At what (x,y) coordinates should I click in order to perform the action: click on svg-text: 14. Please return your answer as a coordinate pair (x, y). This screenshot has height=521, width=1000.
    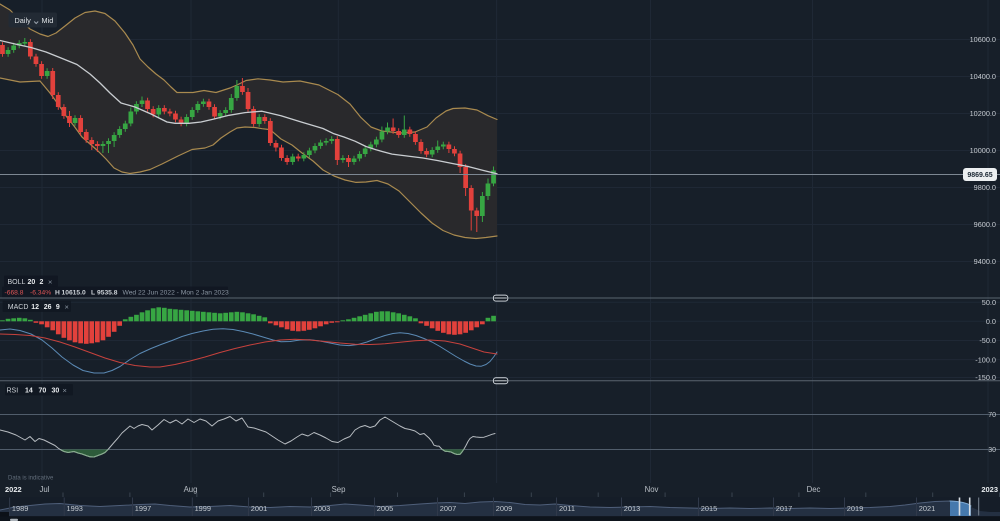
    Looking at the image, I should click on (29, 390).